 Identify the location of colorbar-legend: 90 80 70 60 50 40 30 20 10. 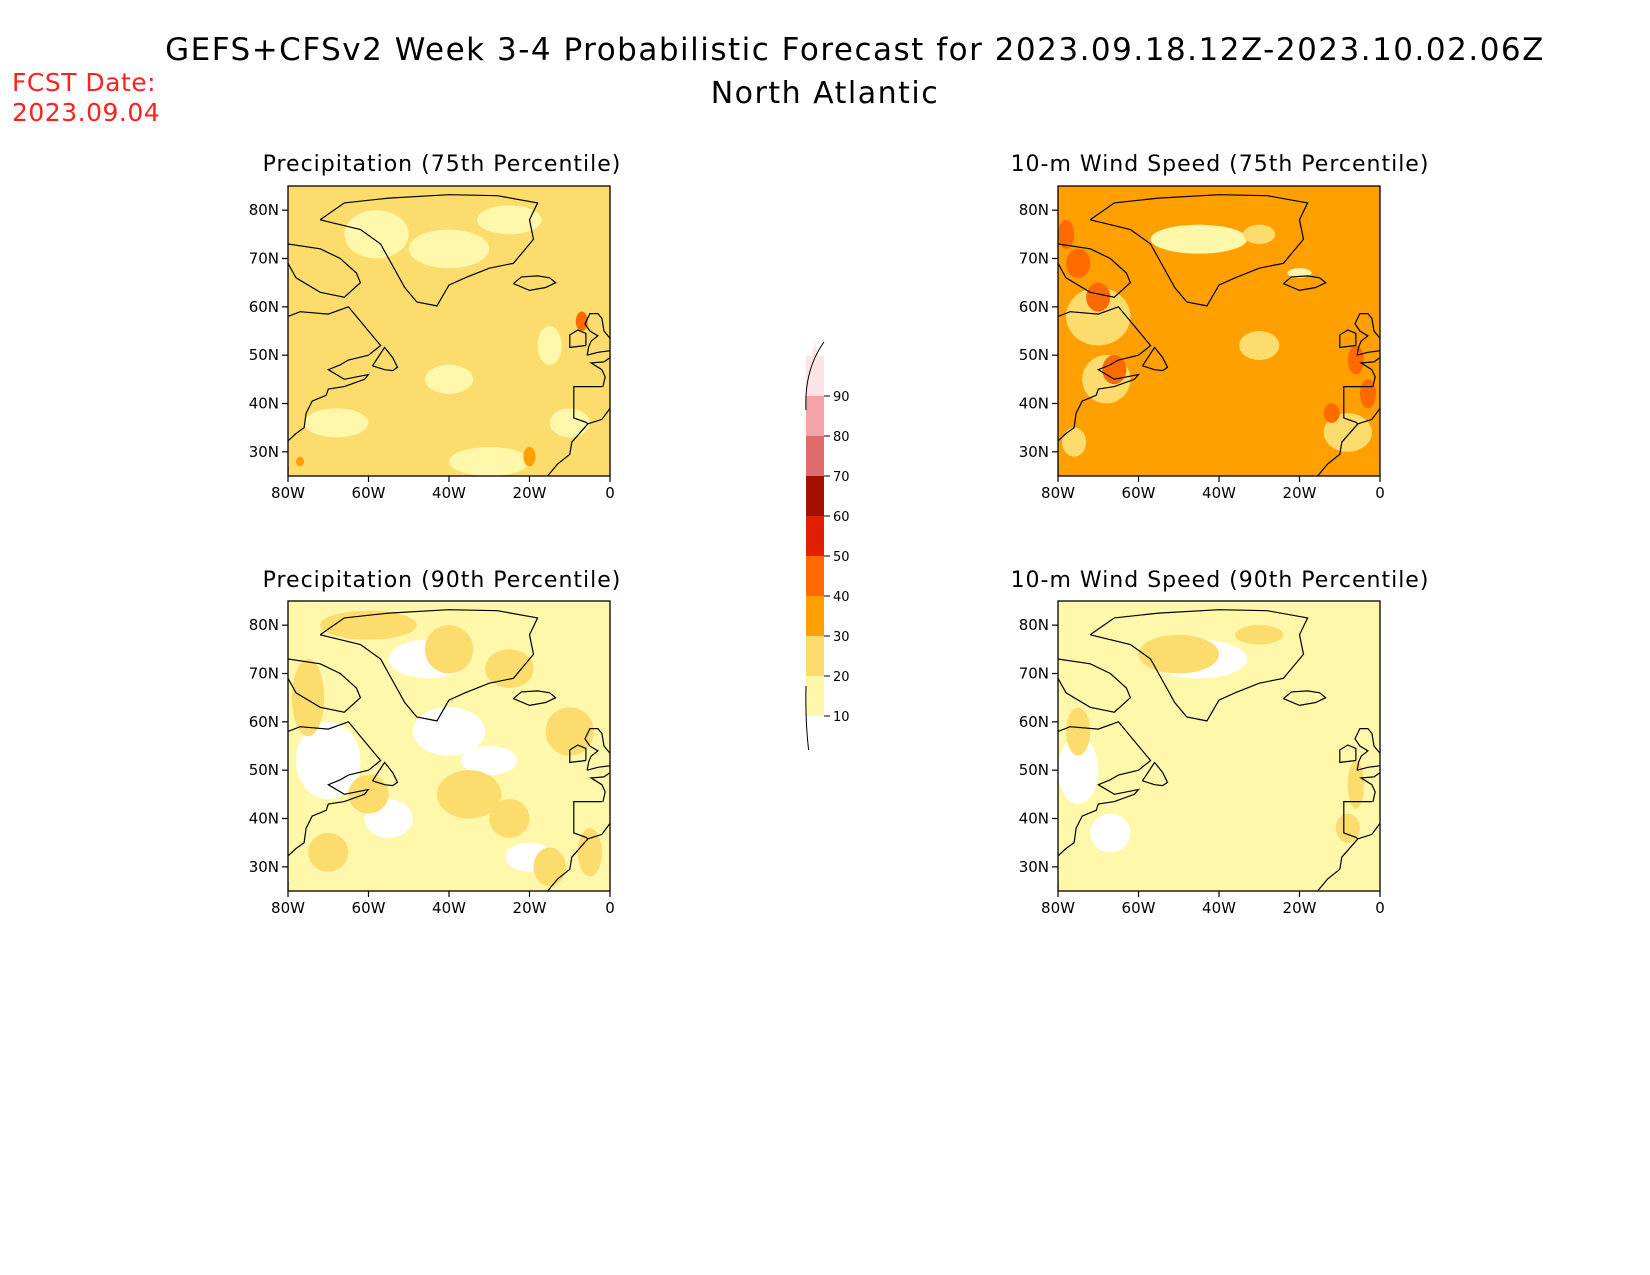
(827, 545).